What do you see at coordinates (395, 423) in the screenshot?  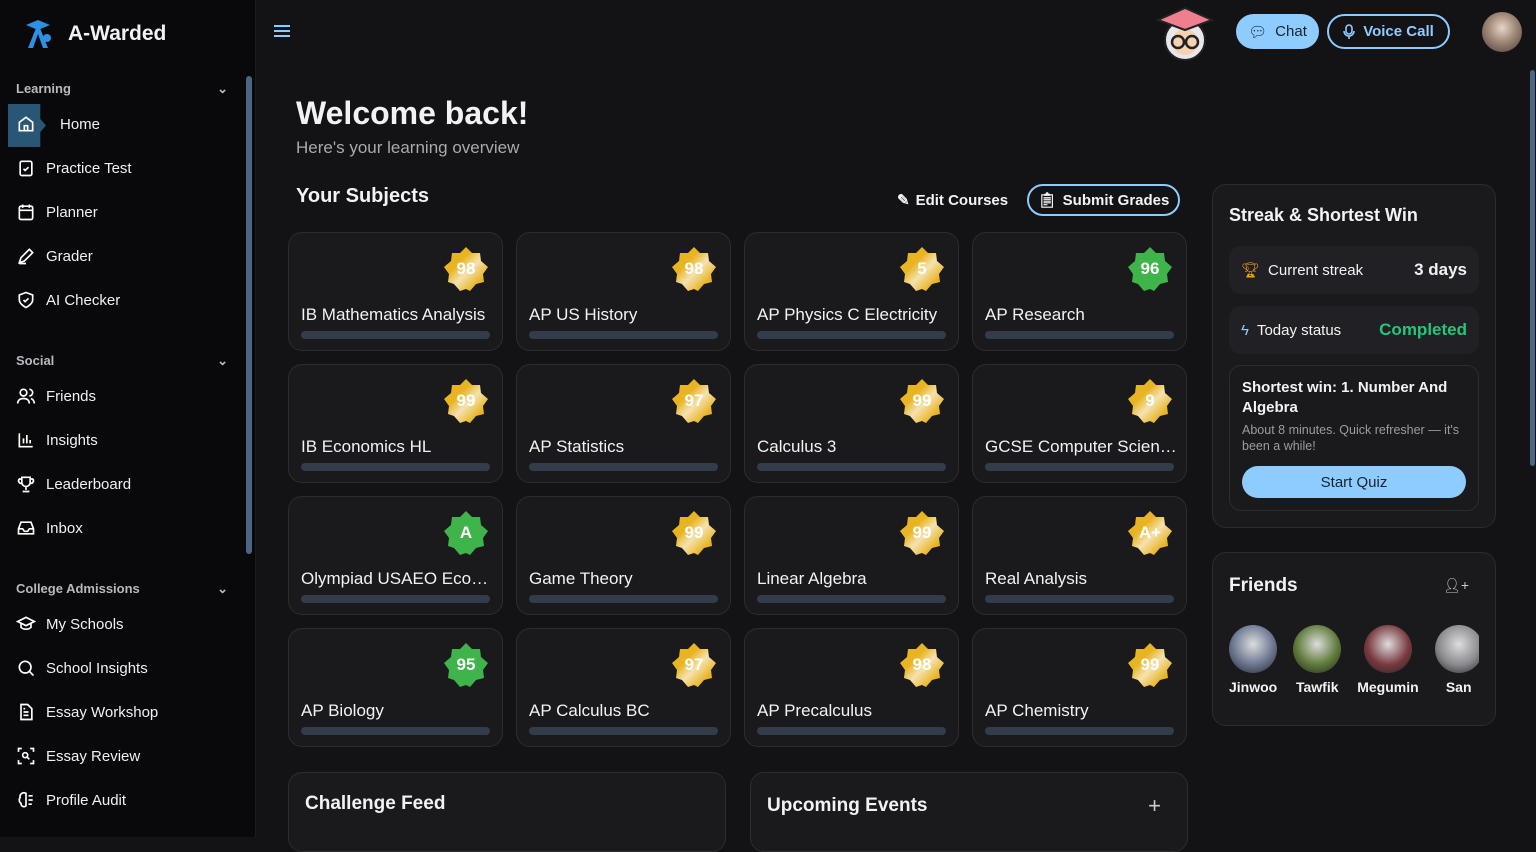 I see `subject-card: 99 IB Economics HL` at bounding box center [395, 423].